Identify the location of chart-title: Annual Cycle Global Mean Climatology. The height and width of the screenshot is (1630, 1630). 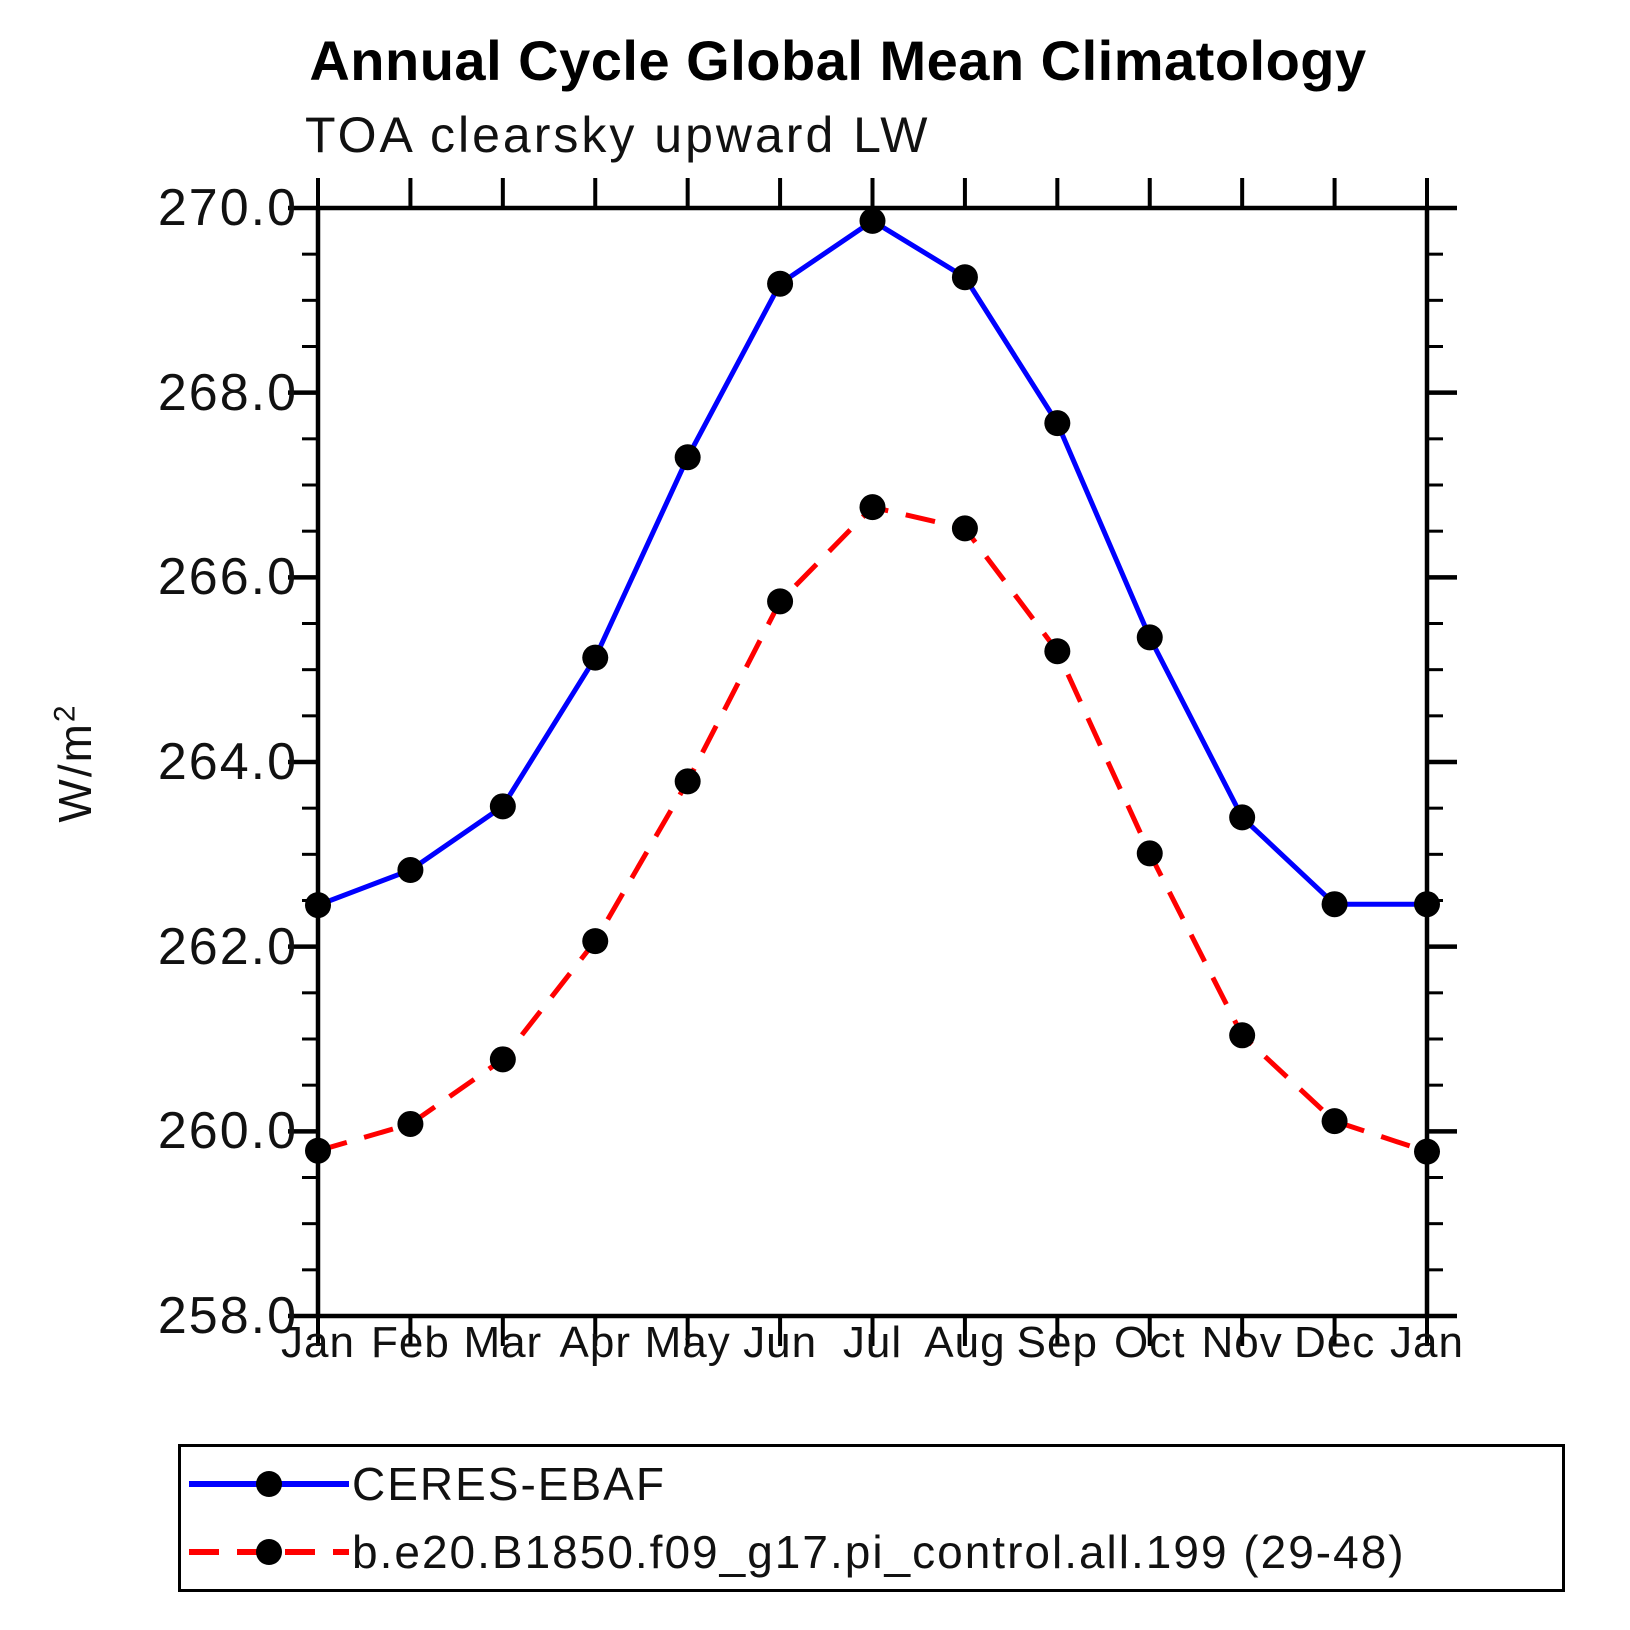
(838, 60).